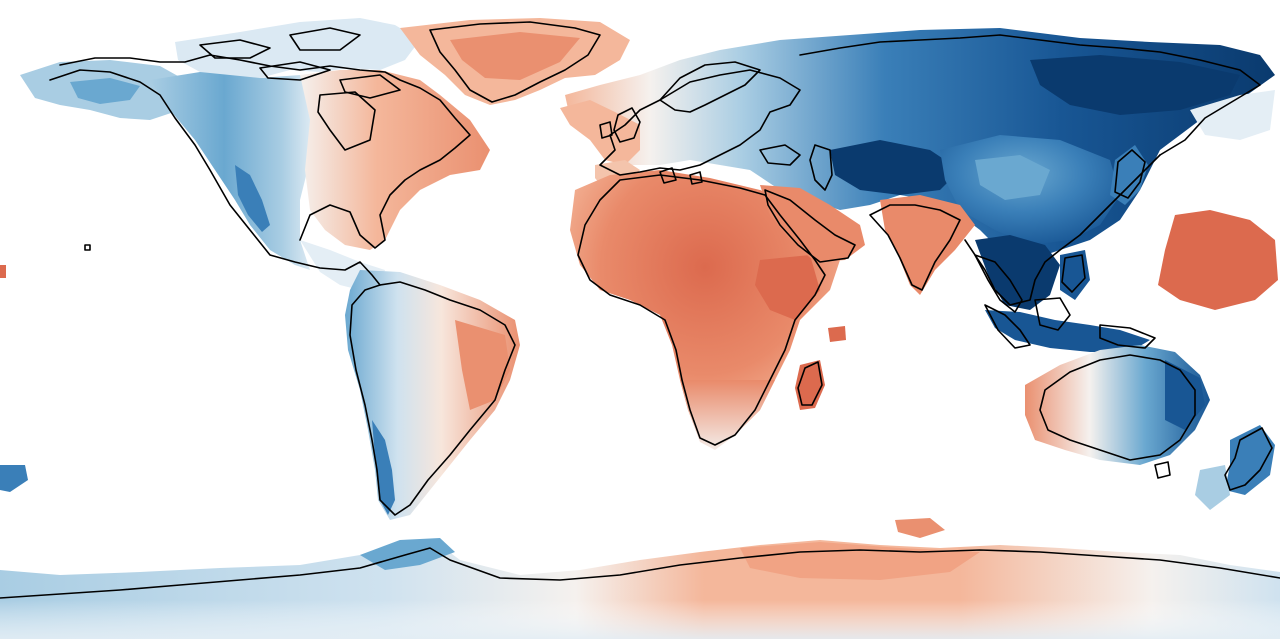 Image resolution: width=1280 pixels, height=639 pixels. I want to click on nz-light, so click(1212, 487).